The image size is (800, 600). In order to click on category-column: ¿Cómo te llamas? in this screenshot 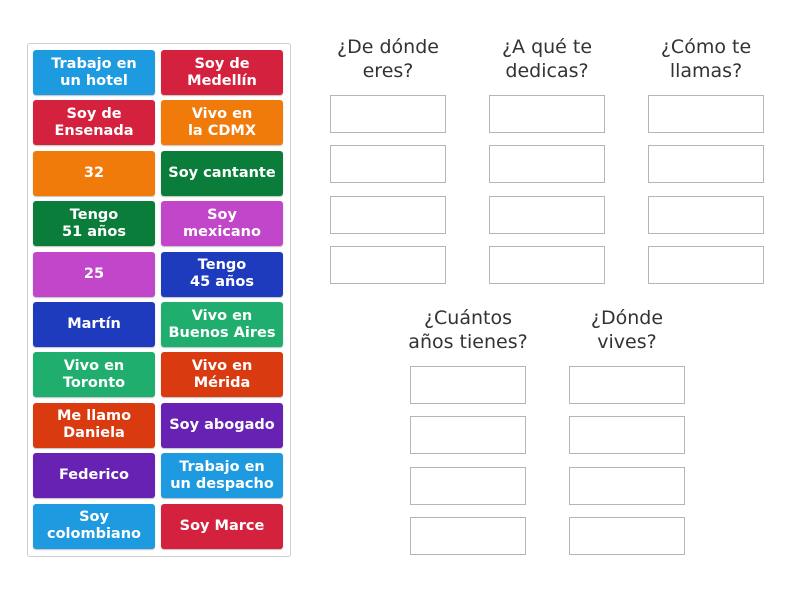, I will do `click(706, 158)`.